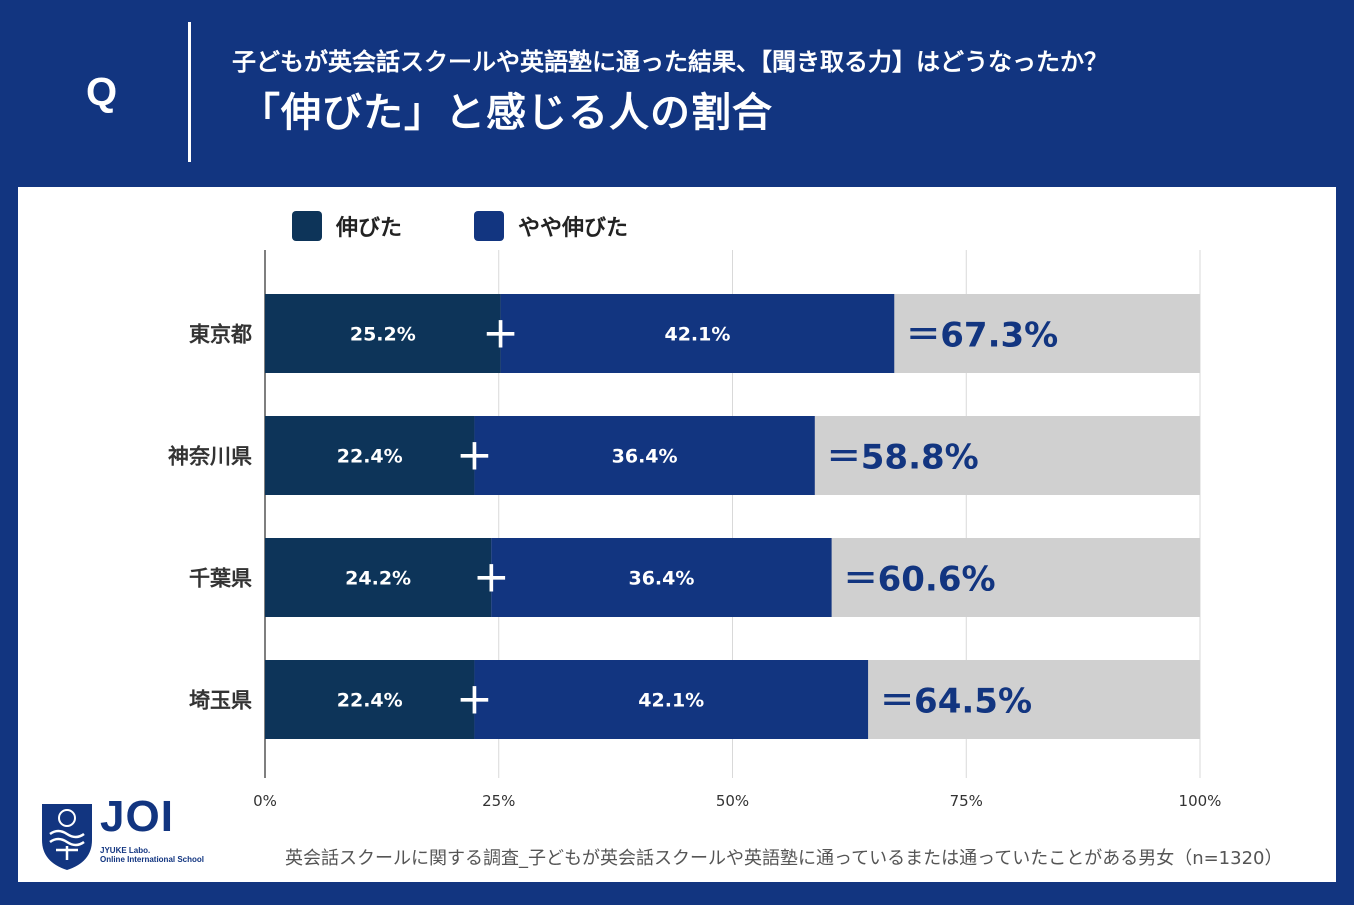 The image size is (1354, 905). Describe the element at coordinates (220, 335) in the screenshot. I see `category-label: 東京都` at that location.